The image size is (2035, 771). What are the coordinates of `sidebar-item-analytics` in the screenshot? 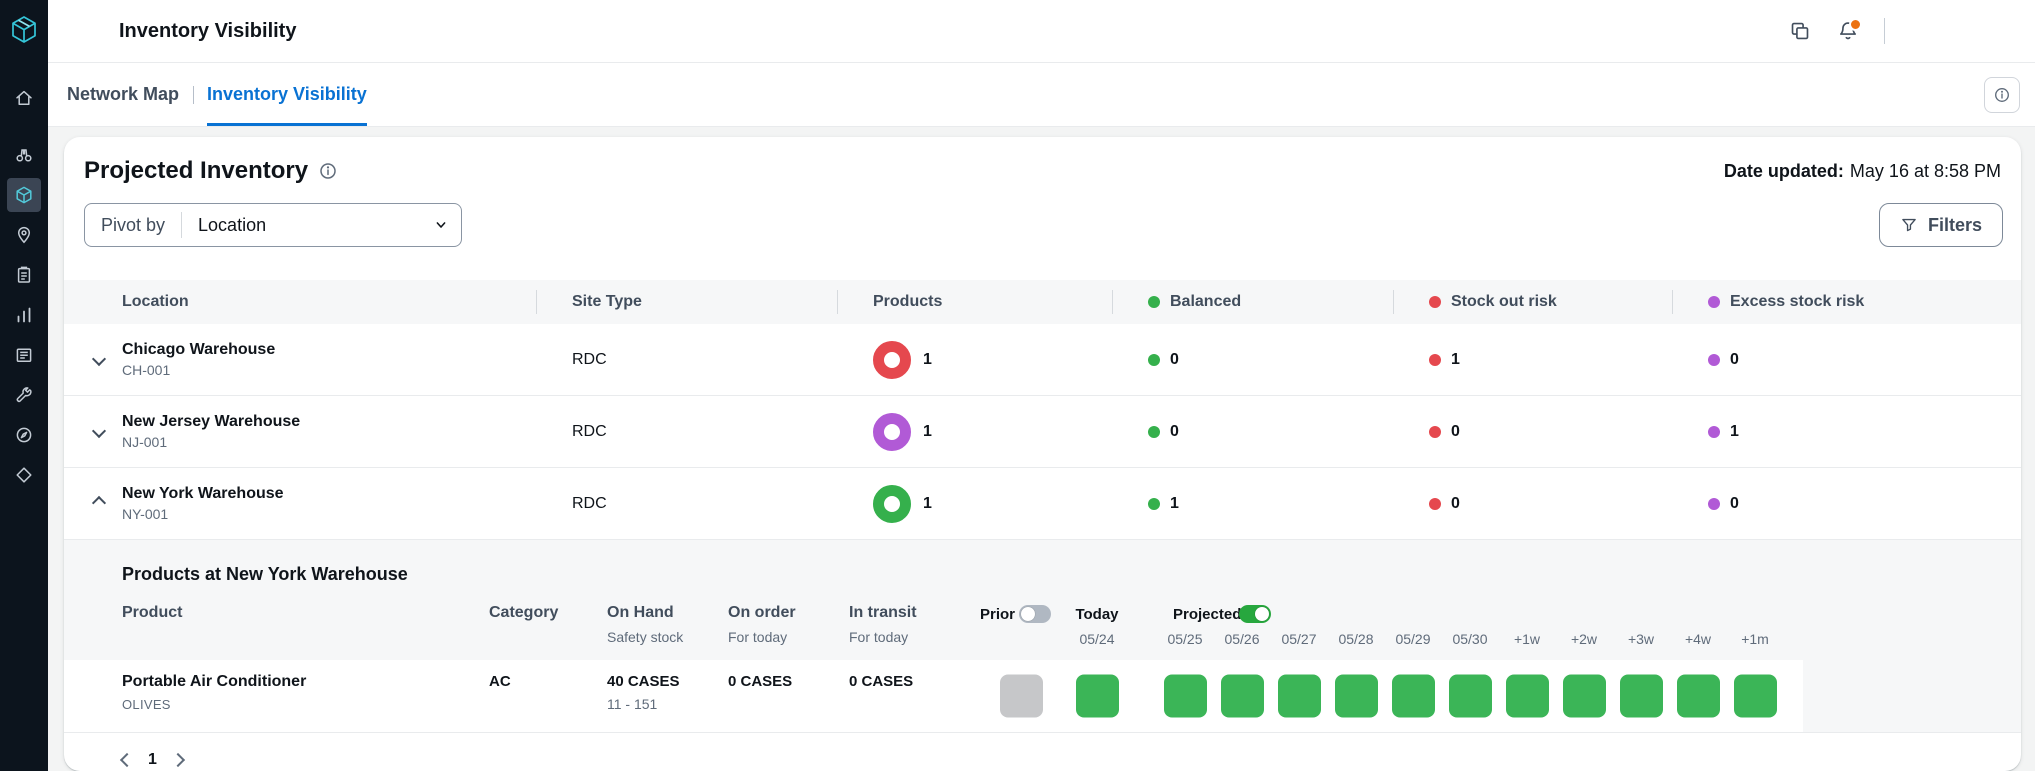 It's located at (24, 315).